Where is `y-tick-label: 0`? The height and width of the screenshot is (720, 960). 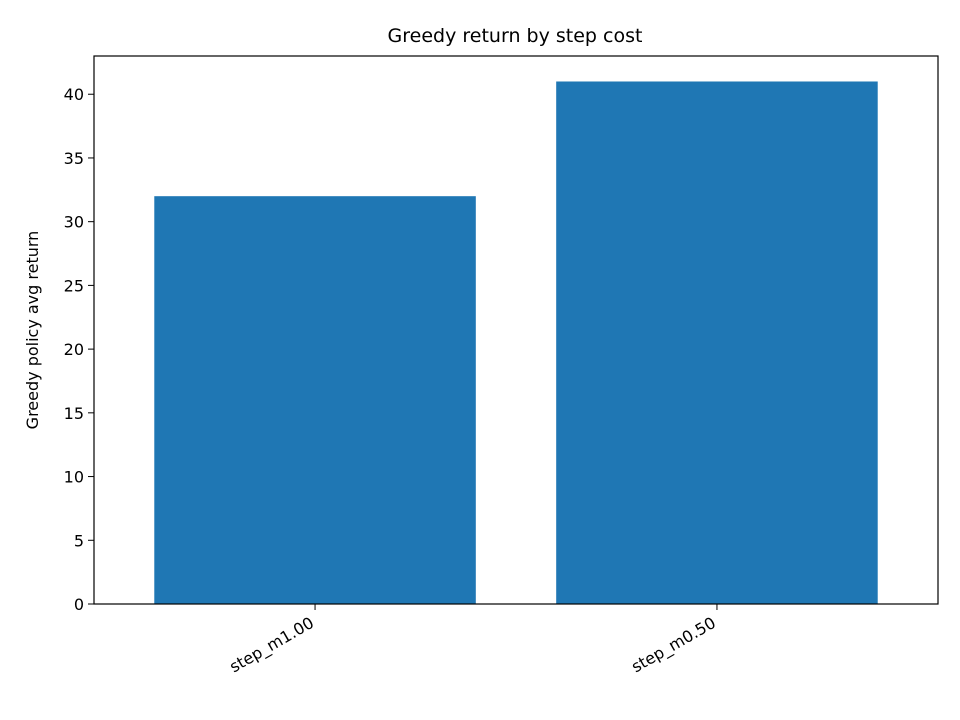 y-tick-label: 0 is located at coordinates (79, 604).